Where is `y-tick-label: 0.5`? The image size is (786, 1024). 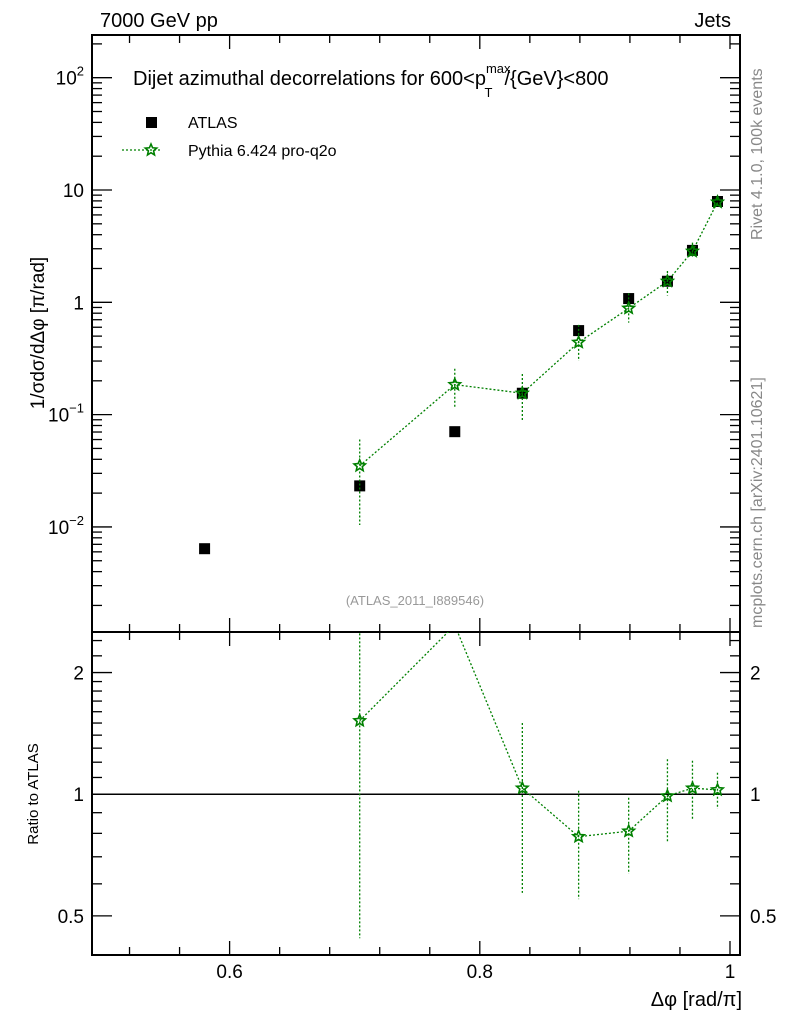 y-tick-label: 0.5 is located at coordinates (71, 917).